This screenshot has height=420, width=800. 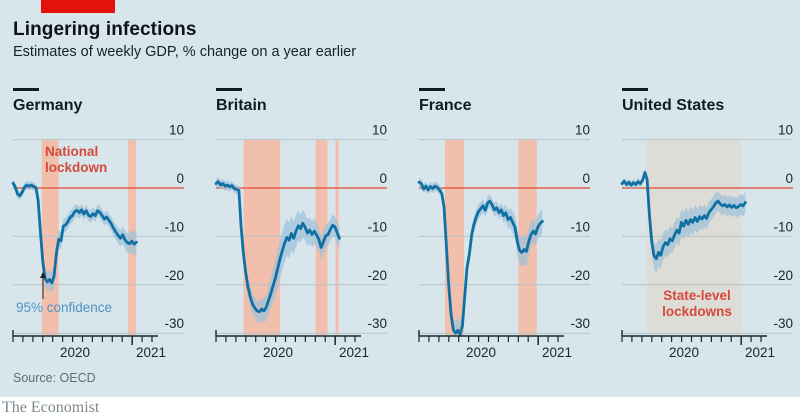 I want to click on confidence-arrowhead, so click(x=43, y=275).